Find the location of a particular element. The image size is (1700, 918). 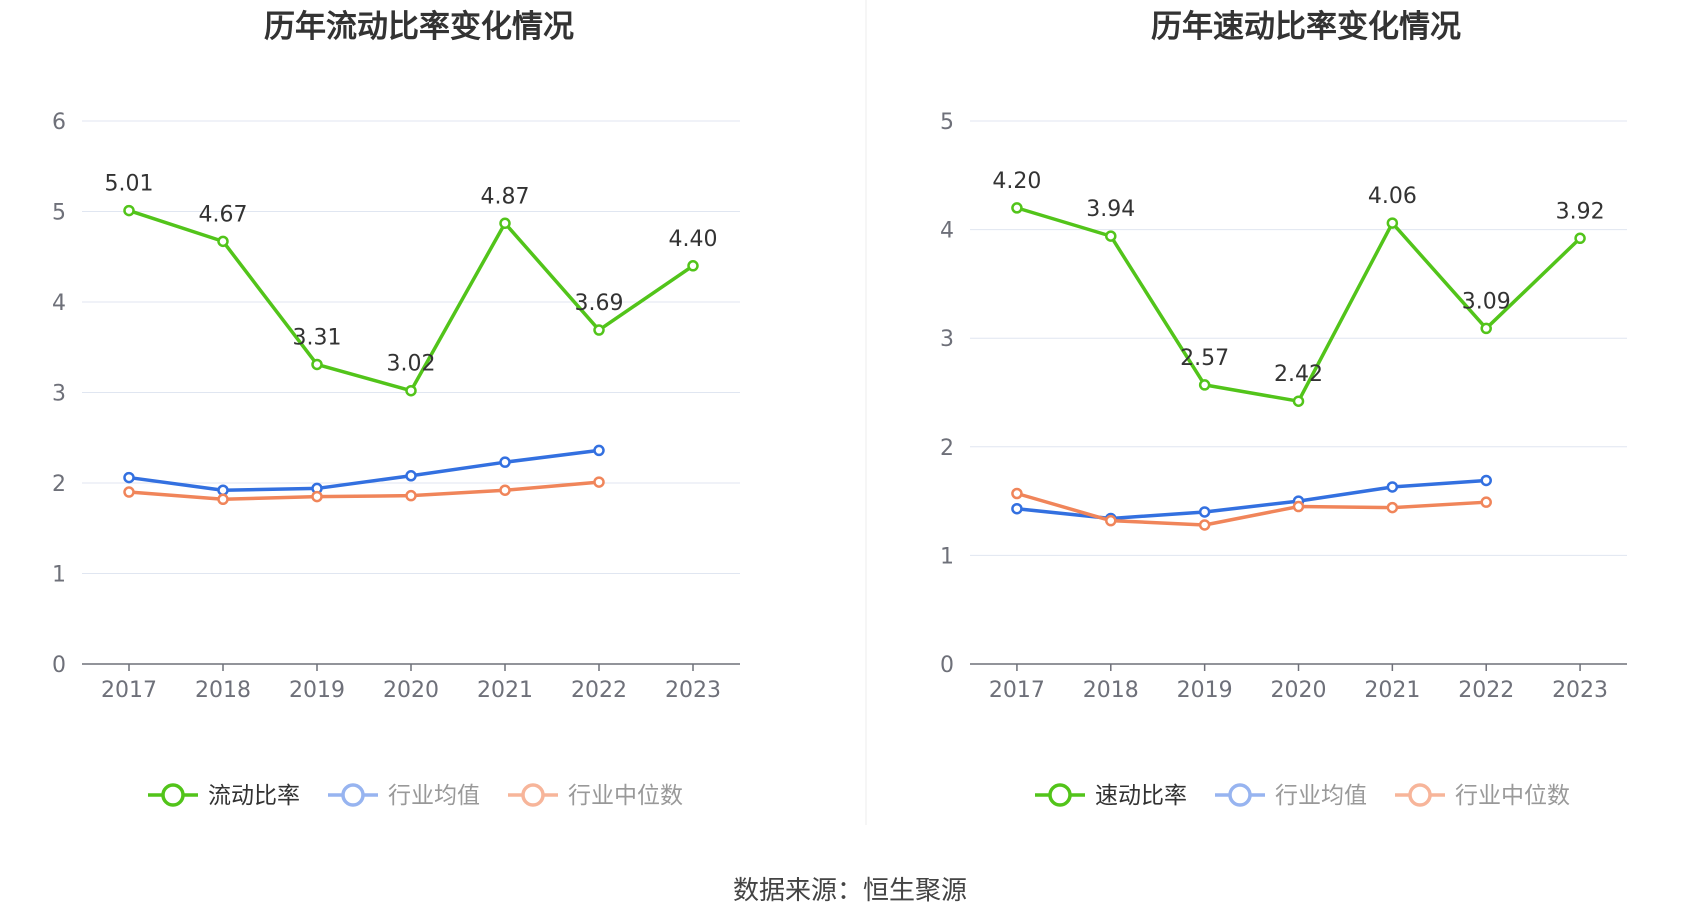

data-label: 3.02 is located at coordinates (411, 364).